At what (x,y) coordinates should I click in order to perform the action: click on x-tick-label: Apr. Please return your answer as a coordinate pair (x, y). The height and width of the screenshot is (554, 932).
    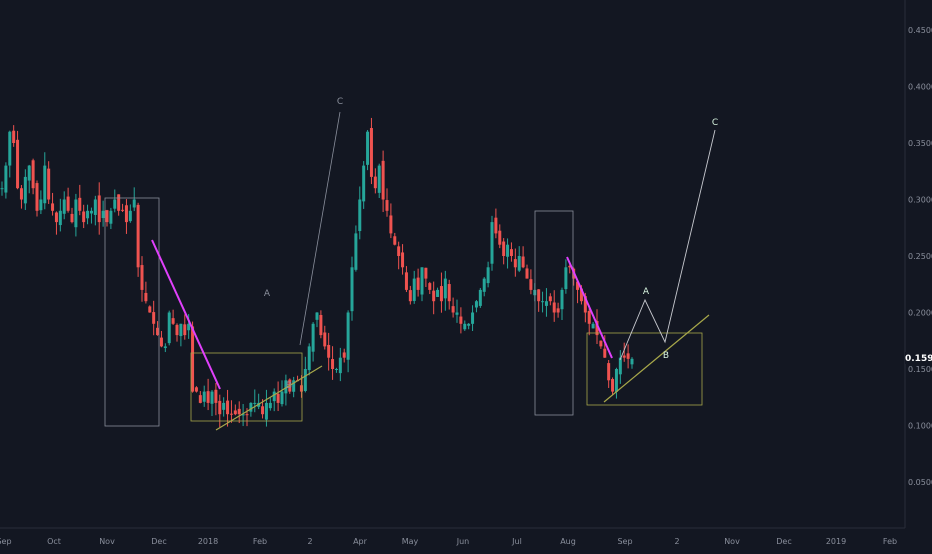
    Looking at the image, I should click on (360, 541).